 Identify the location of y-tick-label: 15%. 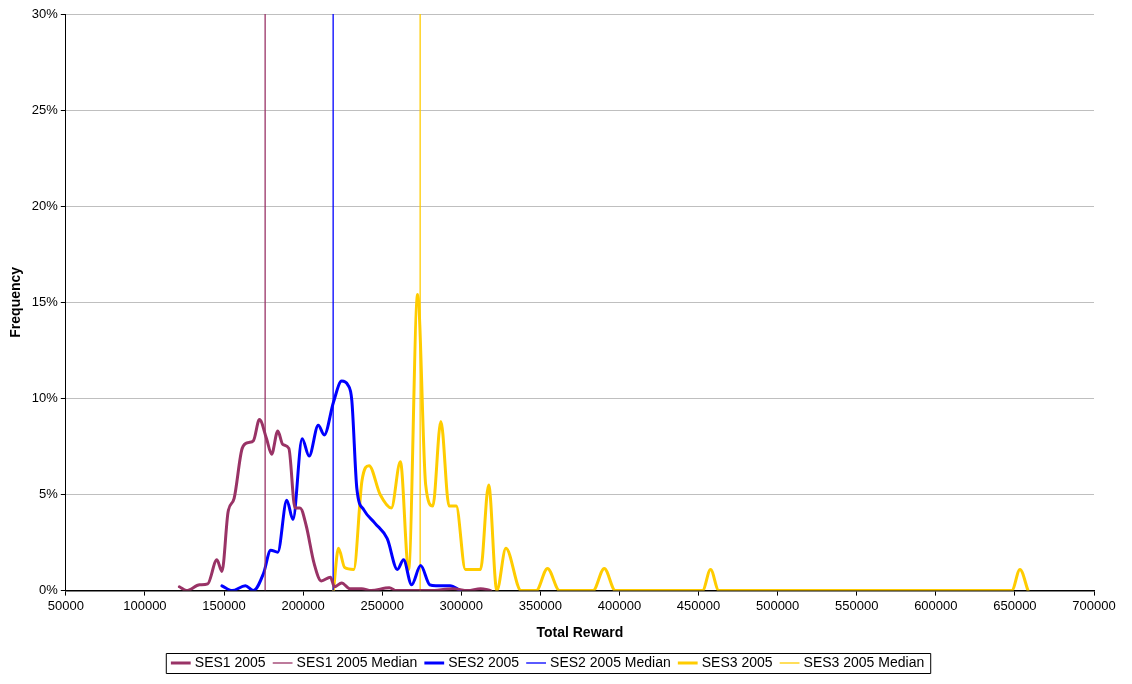
(45, 301).